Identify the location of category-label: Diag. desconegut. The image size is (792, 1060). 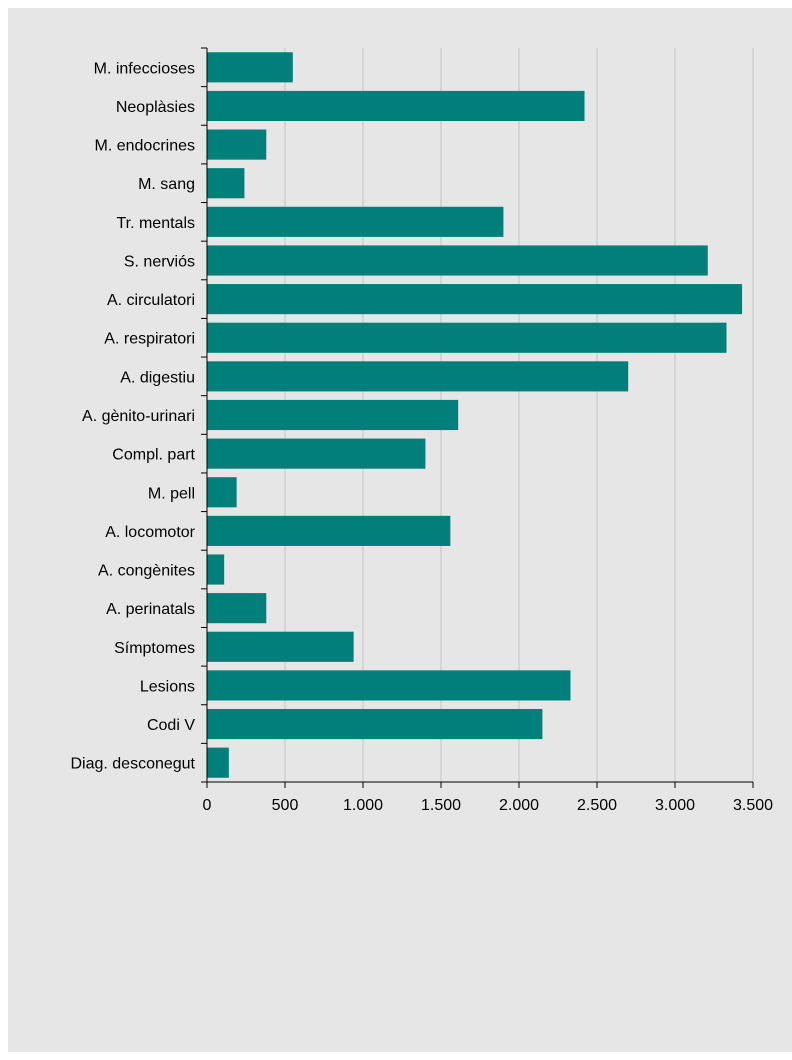
(132, 764).